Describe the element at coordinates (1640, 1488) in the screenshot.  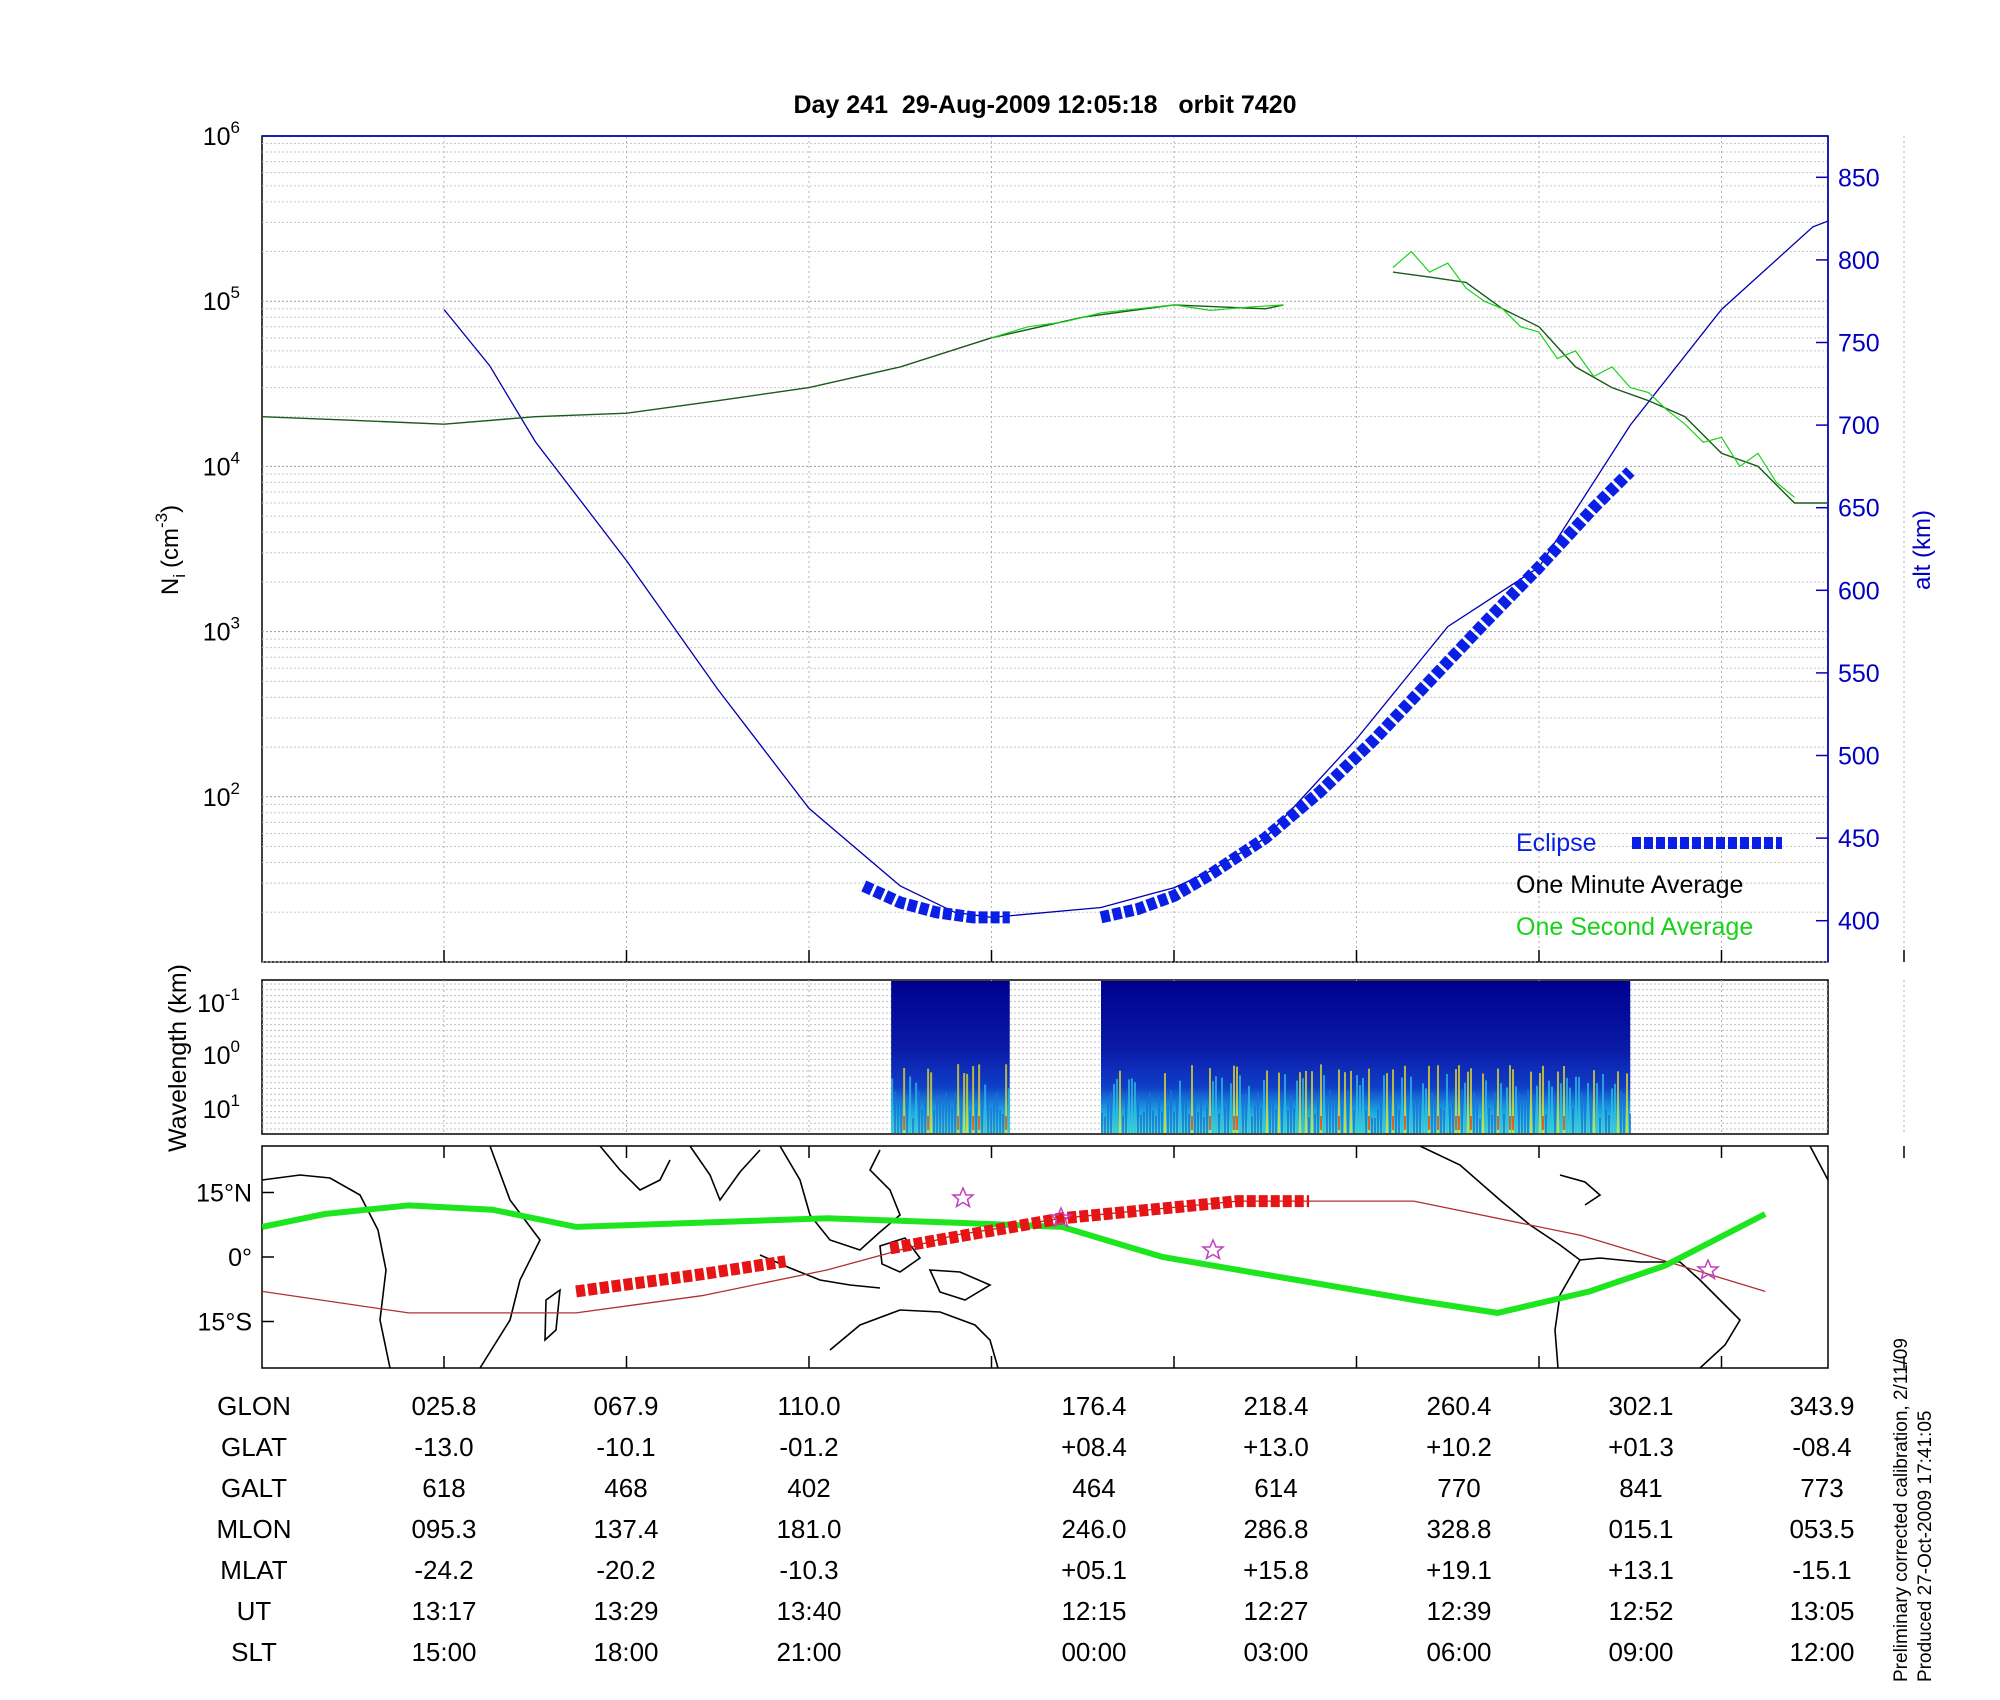
I see `table-cell: 841` at that location.